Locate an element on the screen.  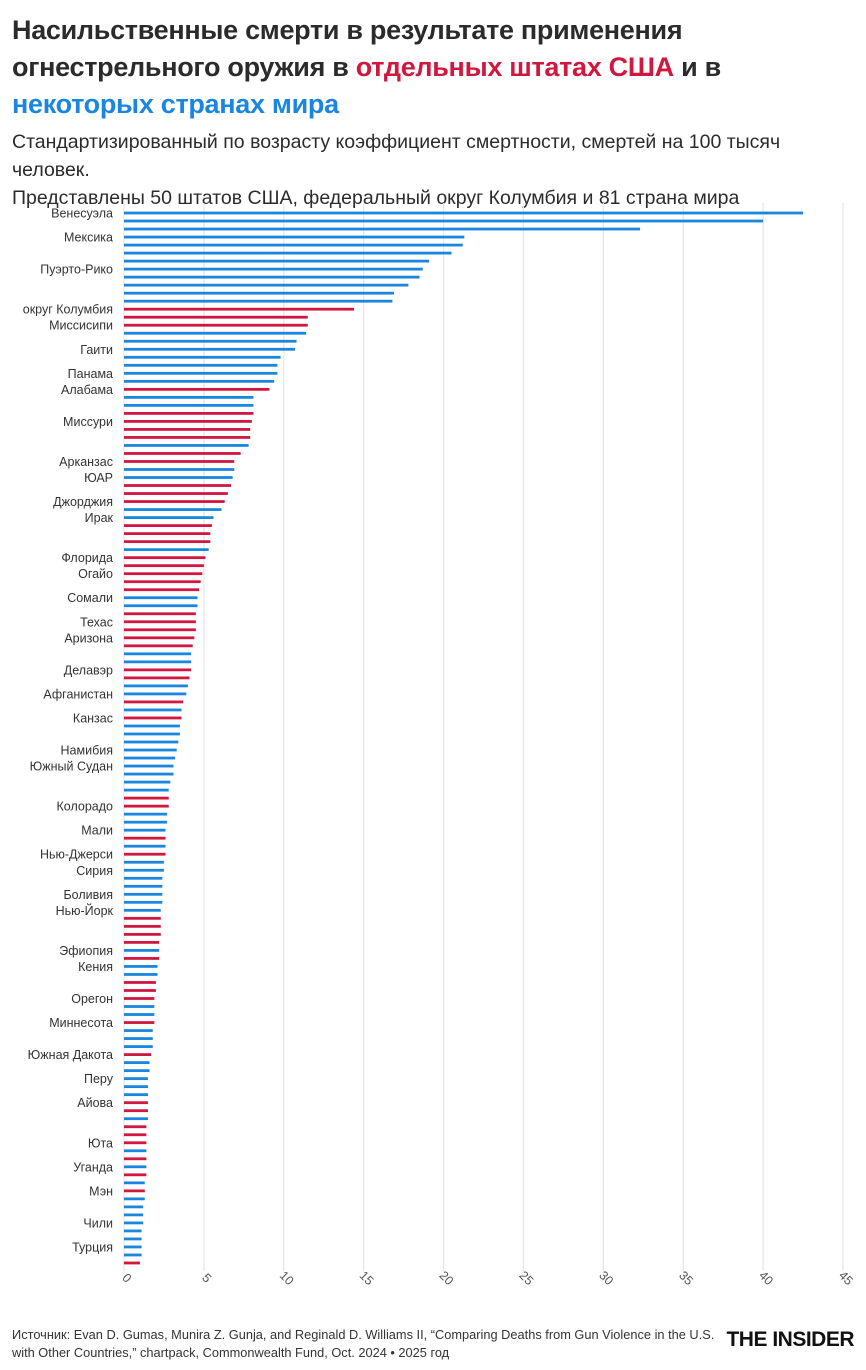
x-tick-label: 40 is located at coordinates (766, 1278).